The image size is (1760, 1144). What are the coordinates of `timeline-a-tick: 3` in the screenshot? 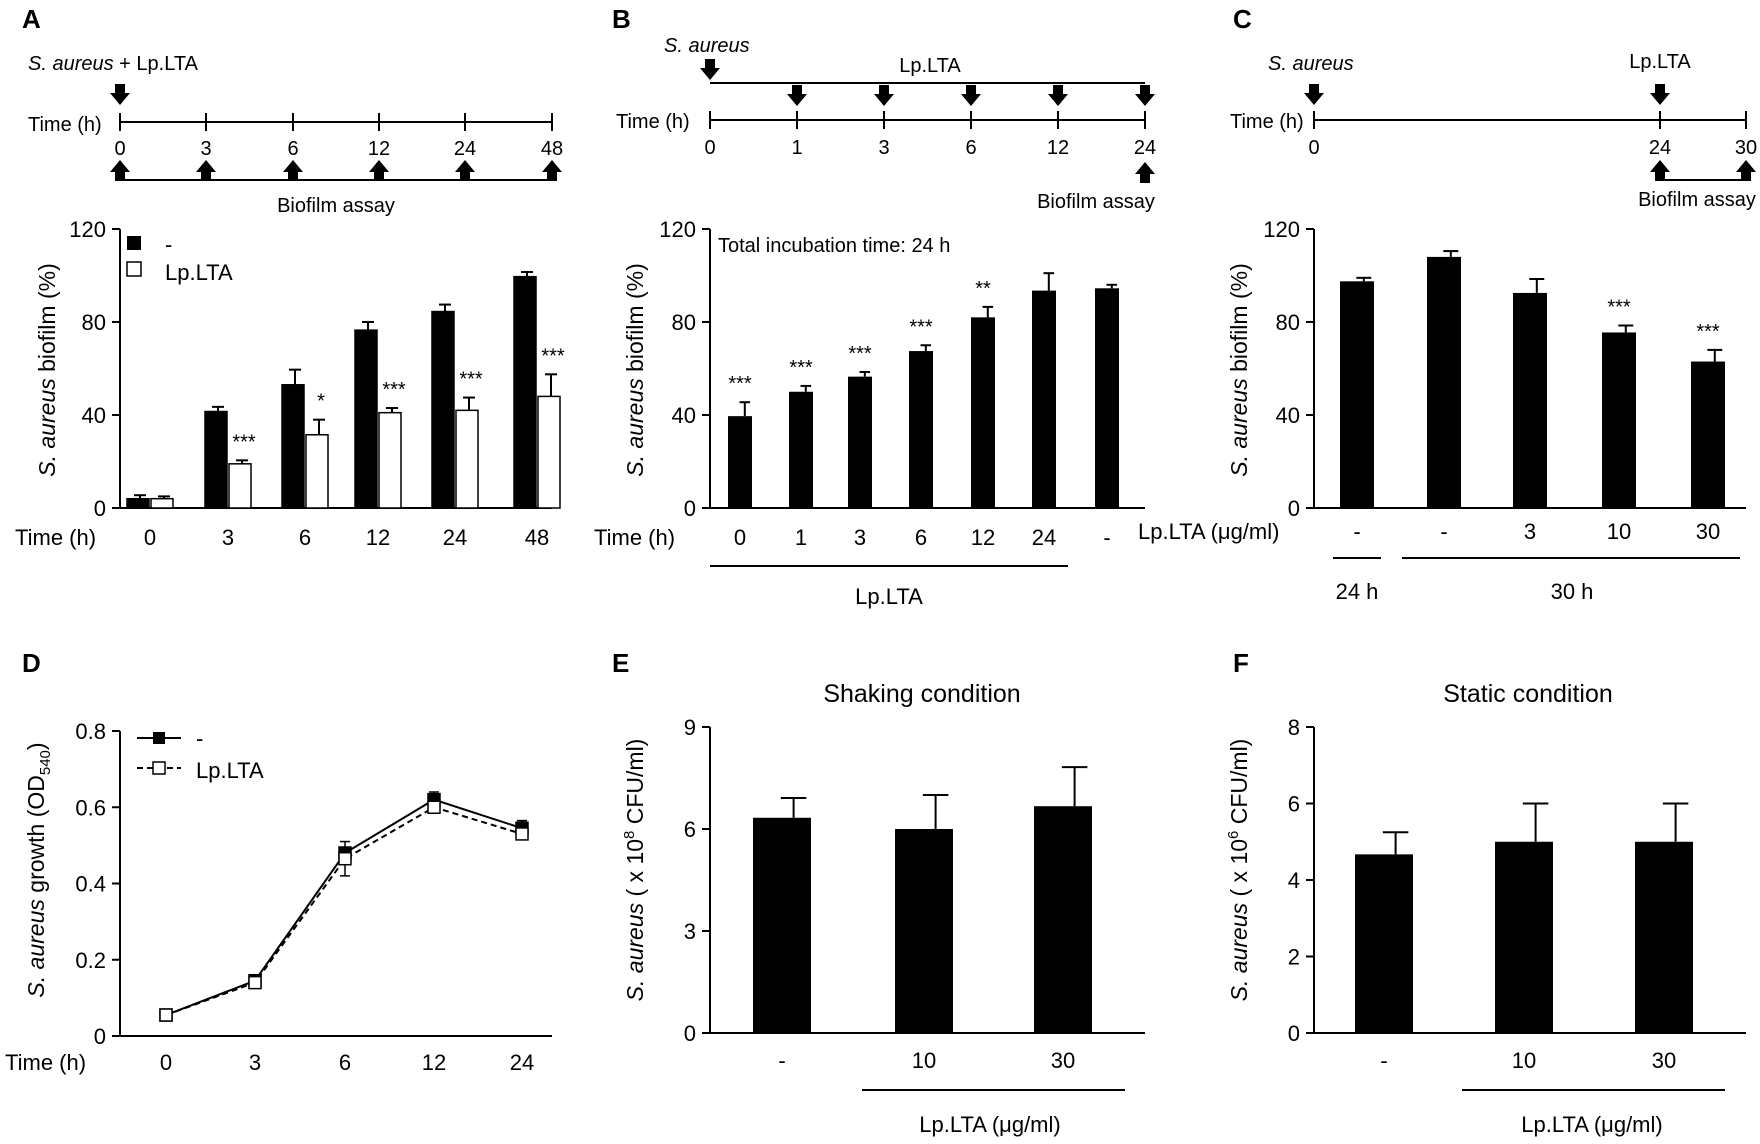 It's located at (205, 149).